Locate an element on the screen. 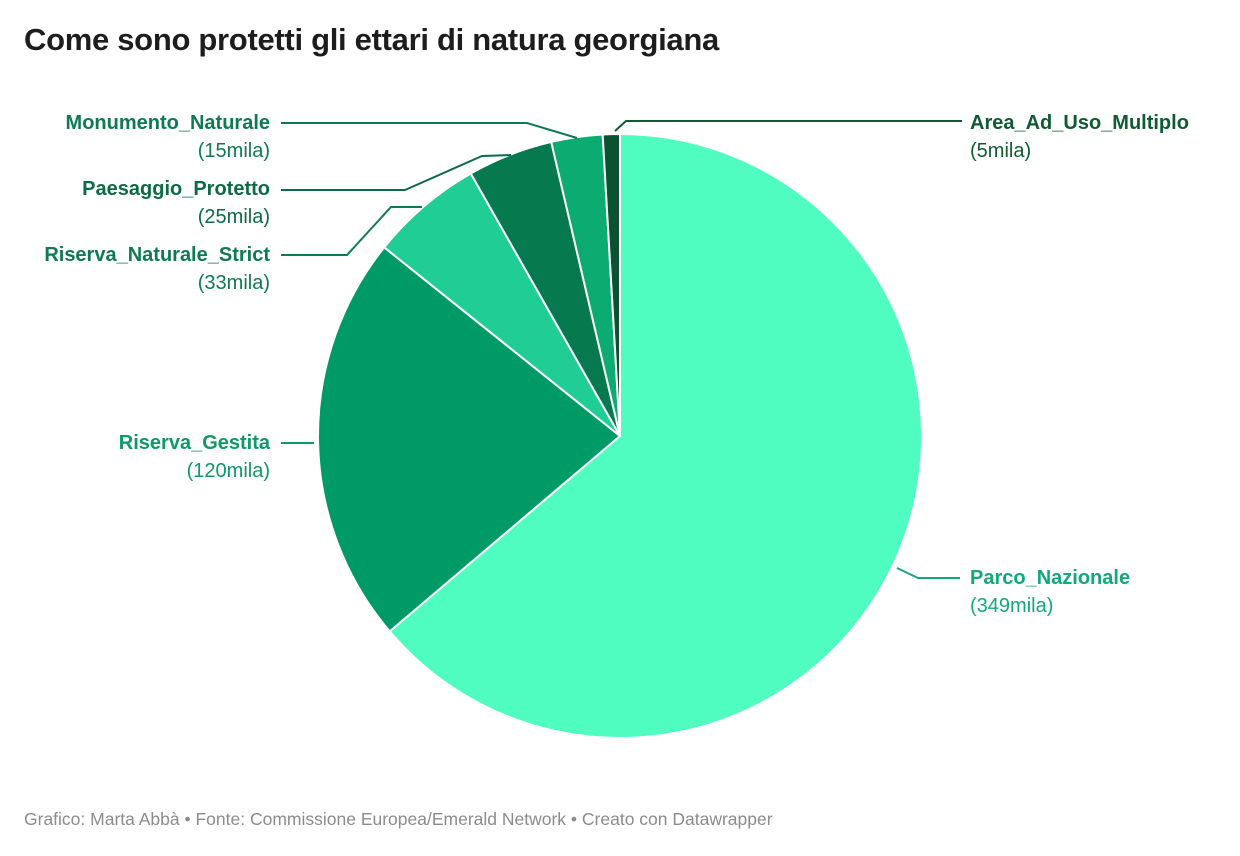  label-parco-nazionale: Parco_Nazionale (349mila) is located at coordinates (1075, 592).